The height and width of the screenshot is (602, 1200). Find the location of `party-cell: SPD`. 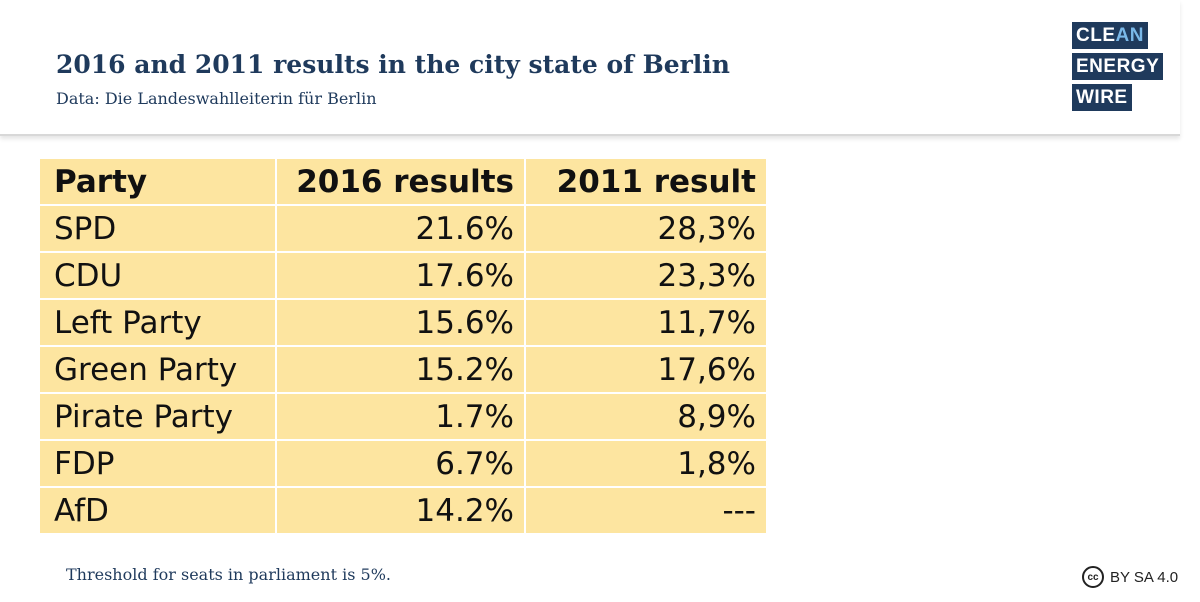

party-cell: SPD is located at coordinates (157, 228).